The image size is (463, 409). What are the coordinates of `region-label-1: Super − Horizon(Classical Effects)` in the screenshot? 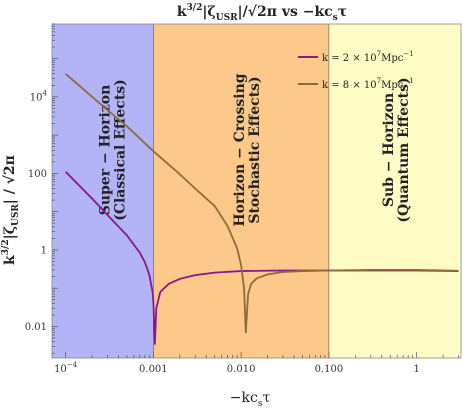 It's located at (112, 150).